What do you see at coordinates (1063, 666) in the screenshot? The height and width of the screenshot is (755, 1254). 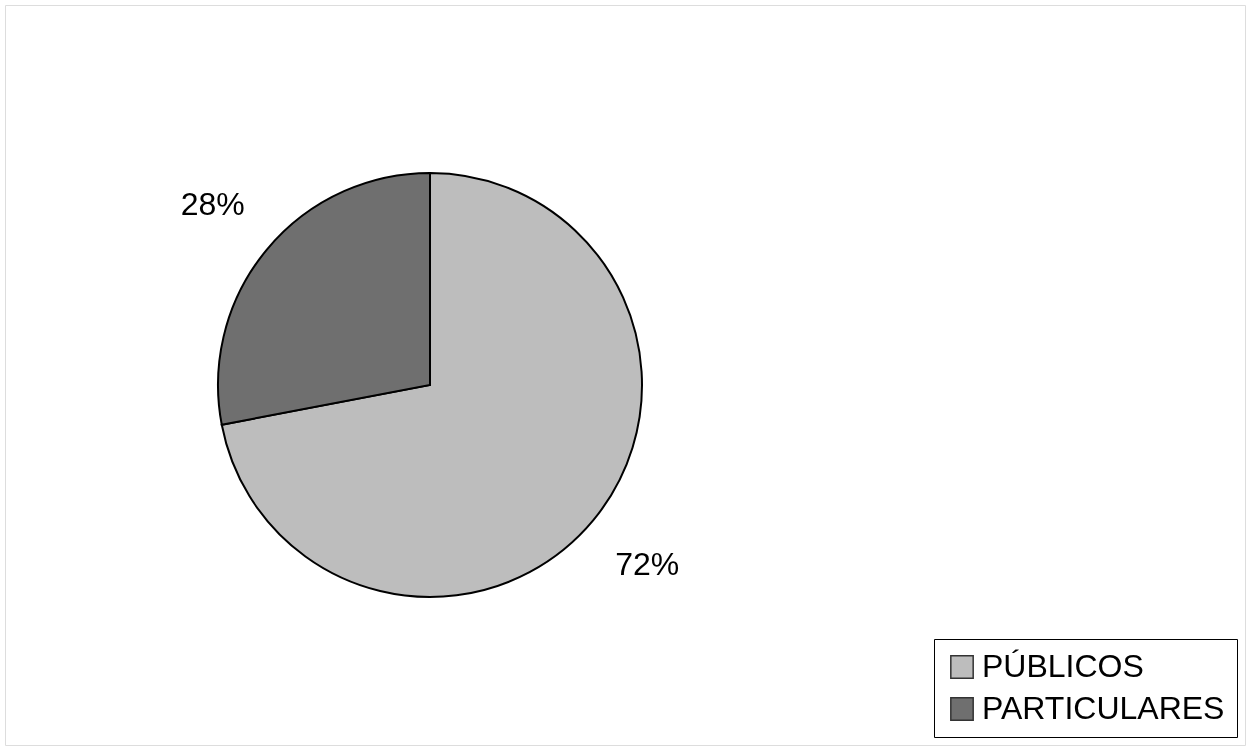 I see `legend-label: PÚBLICOS` at bounding box center [1063, 666].